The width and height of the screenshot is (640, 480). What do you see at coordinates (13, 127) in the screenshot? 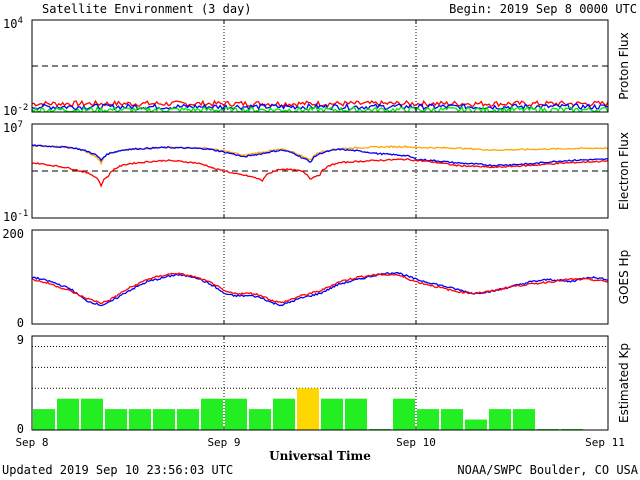
I see `y-tick-label: 107` at bounding box center [13, 127].